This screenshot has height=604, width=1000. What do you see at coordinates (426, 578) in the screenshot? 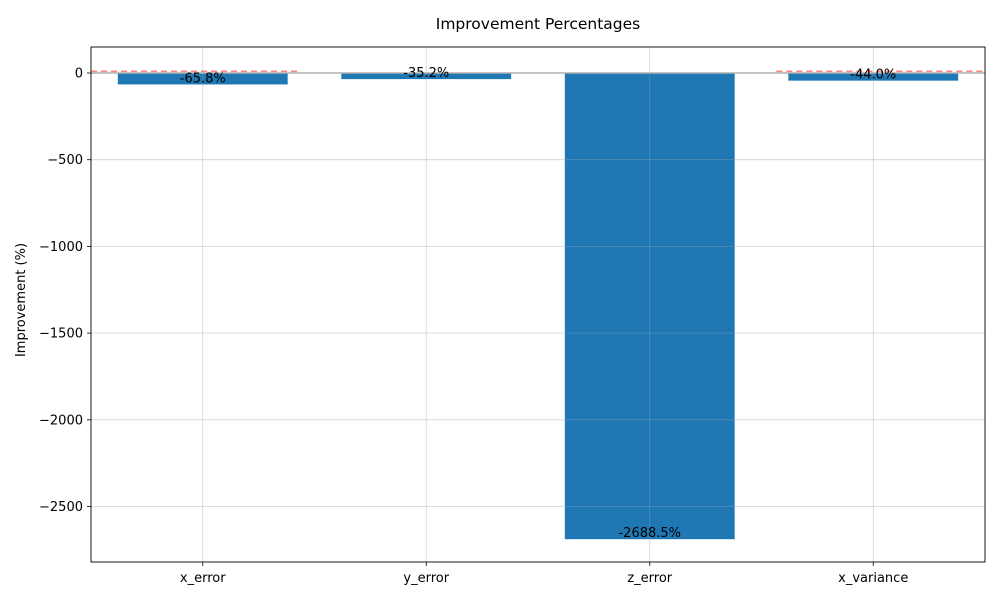
I see `x-tick-label: y_error` at bounding box center [426, 578].